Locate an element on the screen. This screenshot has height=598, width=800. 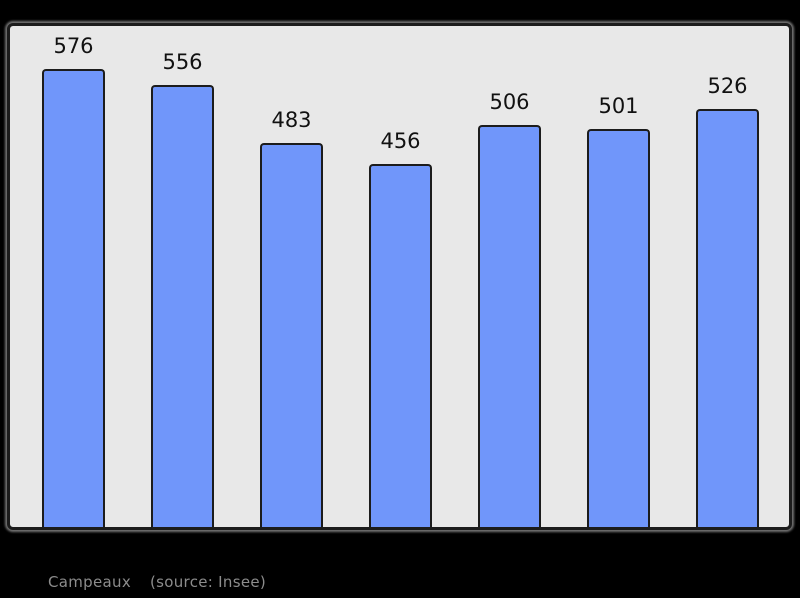
bar-value-label: 576 is located at coordinates (73, 46).